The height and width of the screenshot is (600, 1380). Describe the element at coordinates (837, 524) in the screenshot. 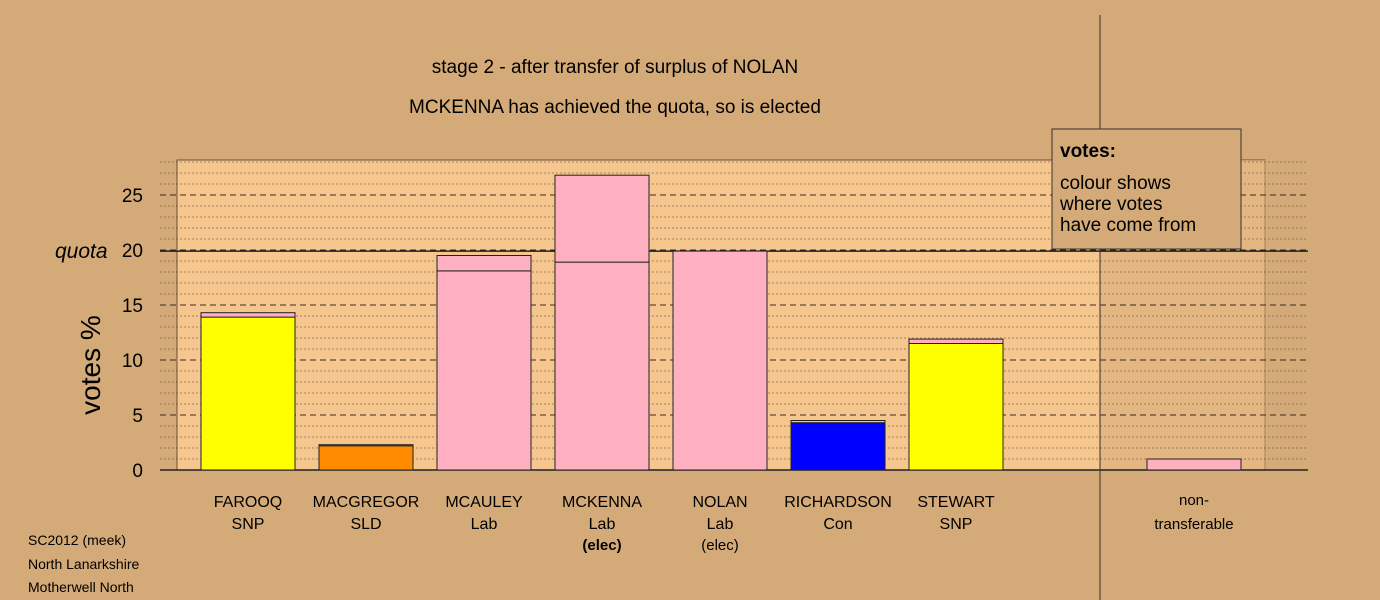

I see `candidate-party: Con` at that location.